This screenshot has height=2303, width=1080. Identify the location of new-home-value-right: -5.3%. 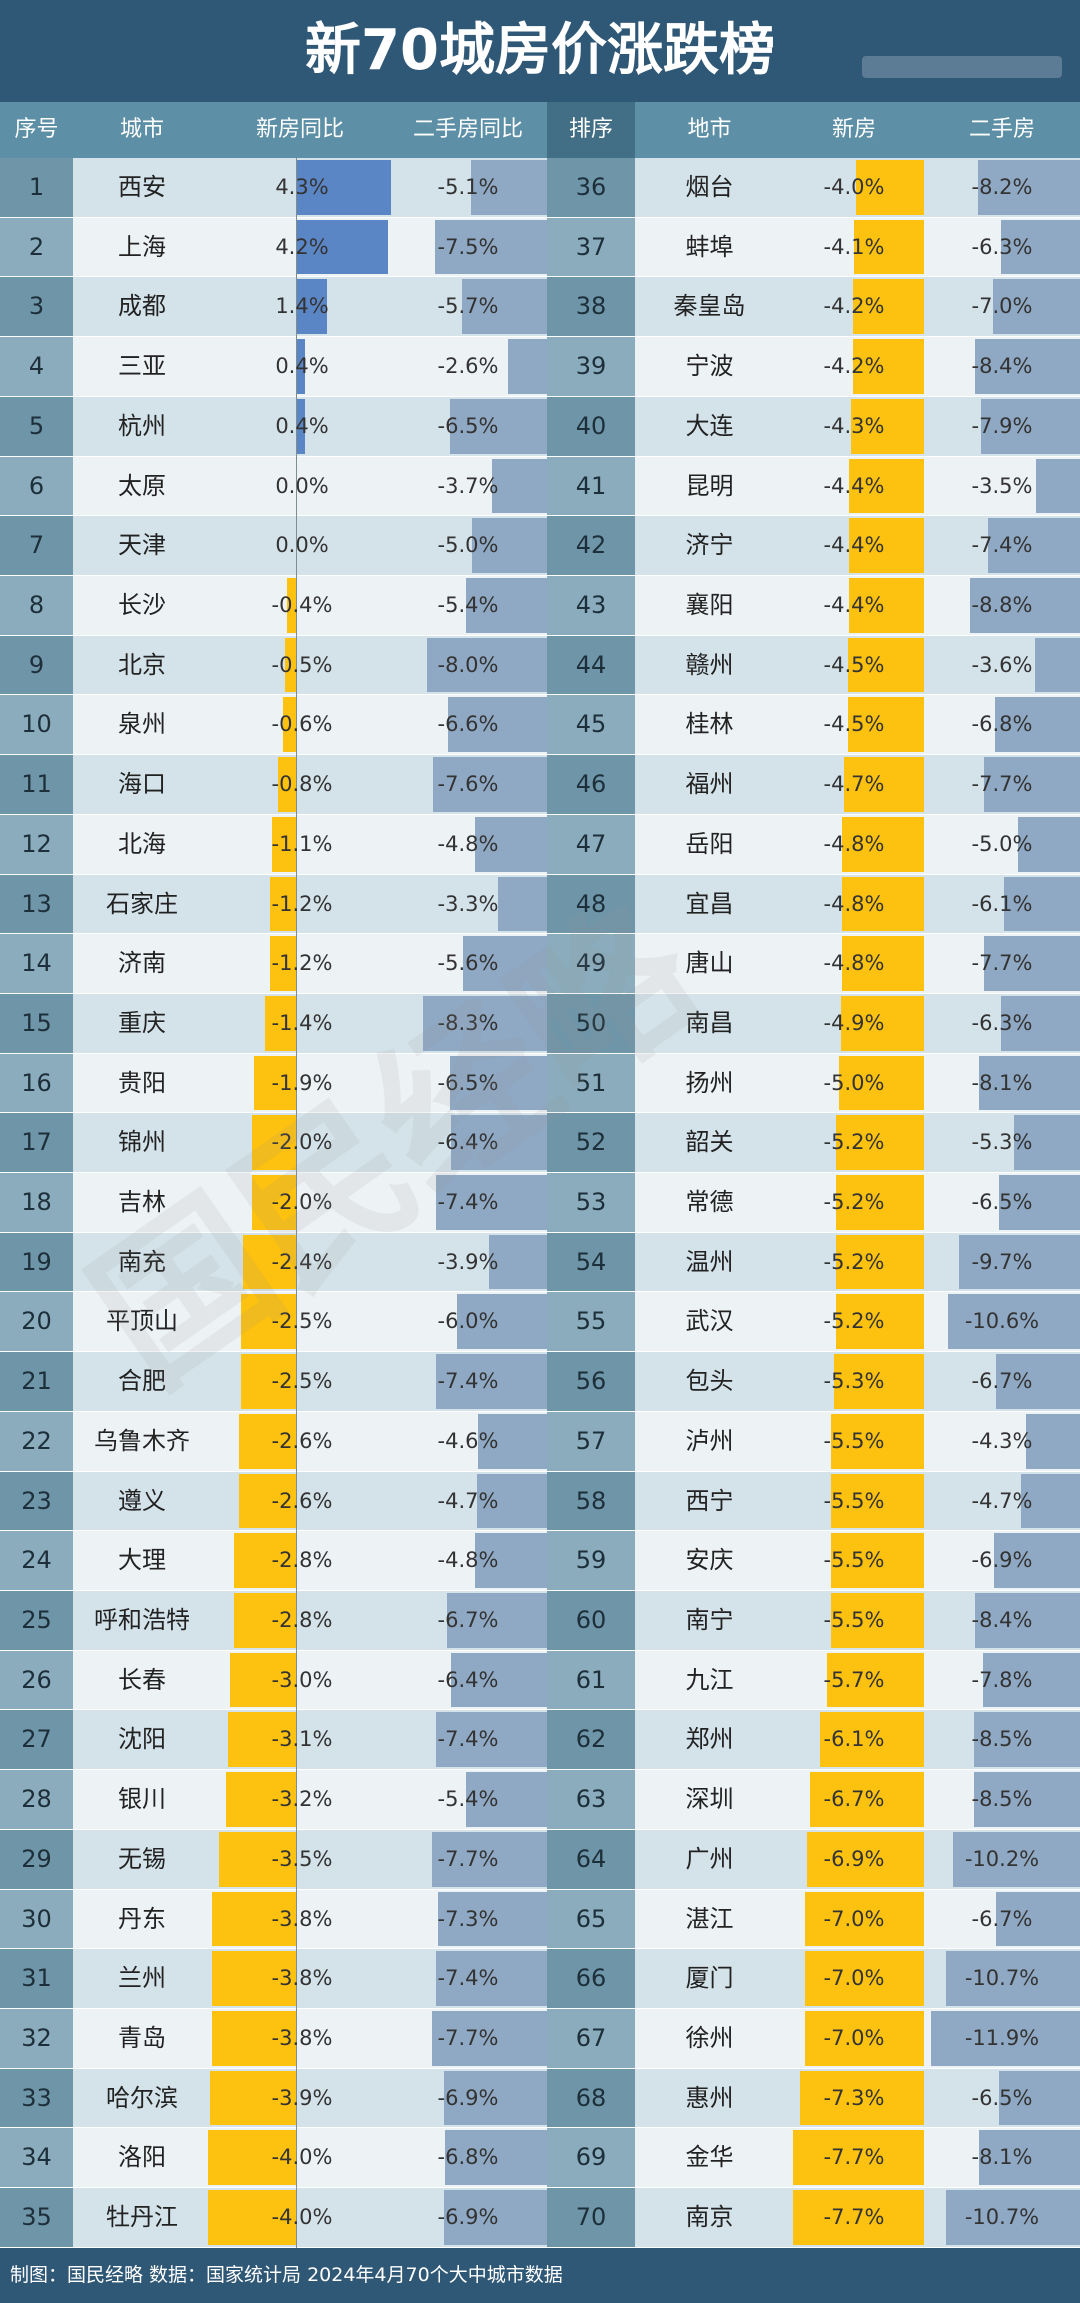
(854, 1381).